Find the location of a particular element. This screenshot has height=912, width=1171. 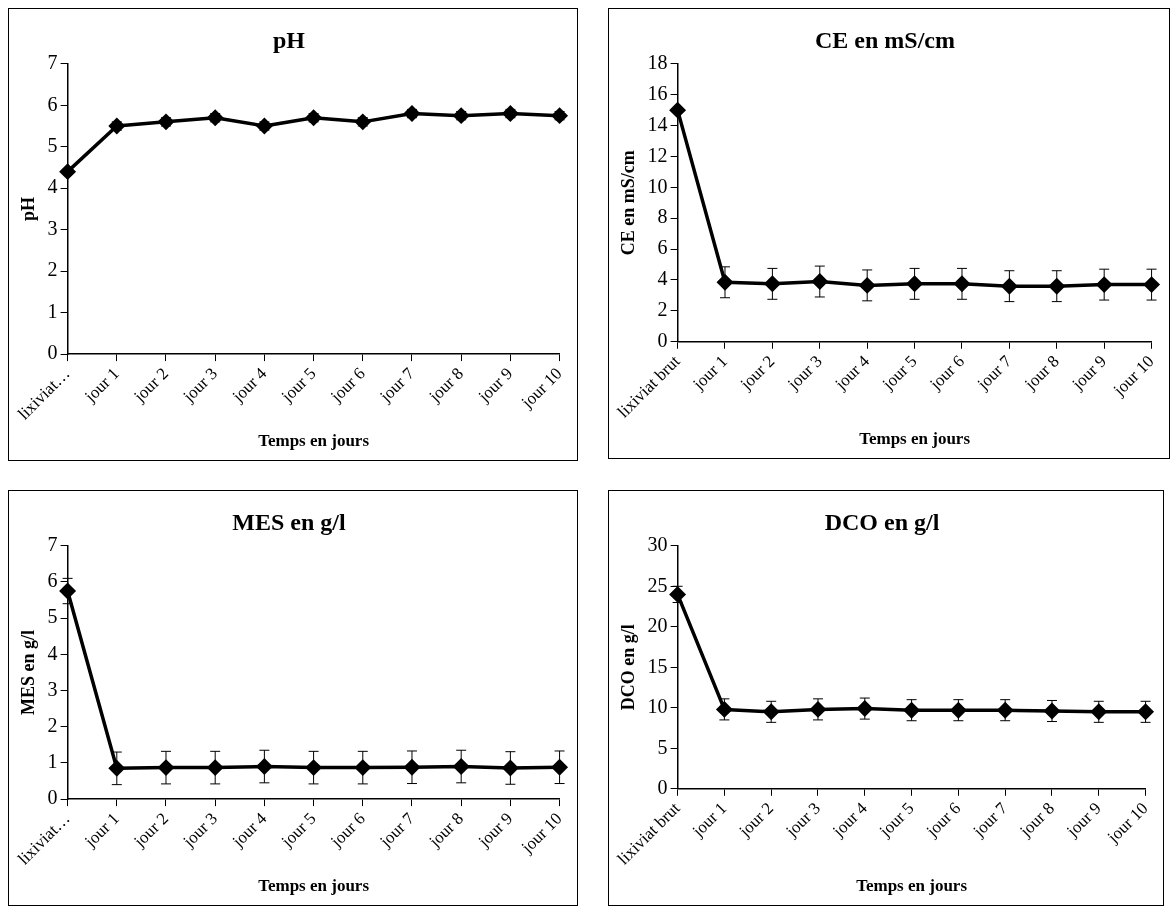

y-axis-title: CE en mS/cm is located at coordinates (628, 203).